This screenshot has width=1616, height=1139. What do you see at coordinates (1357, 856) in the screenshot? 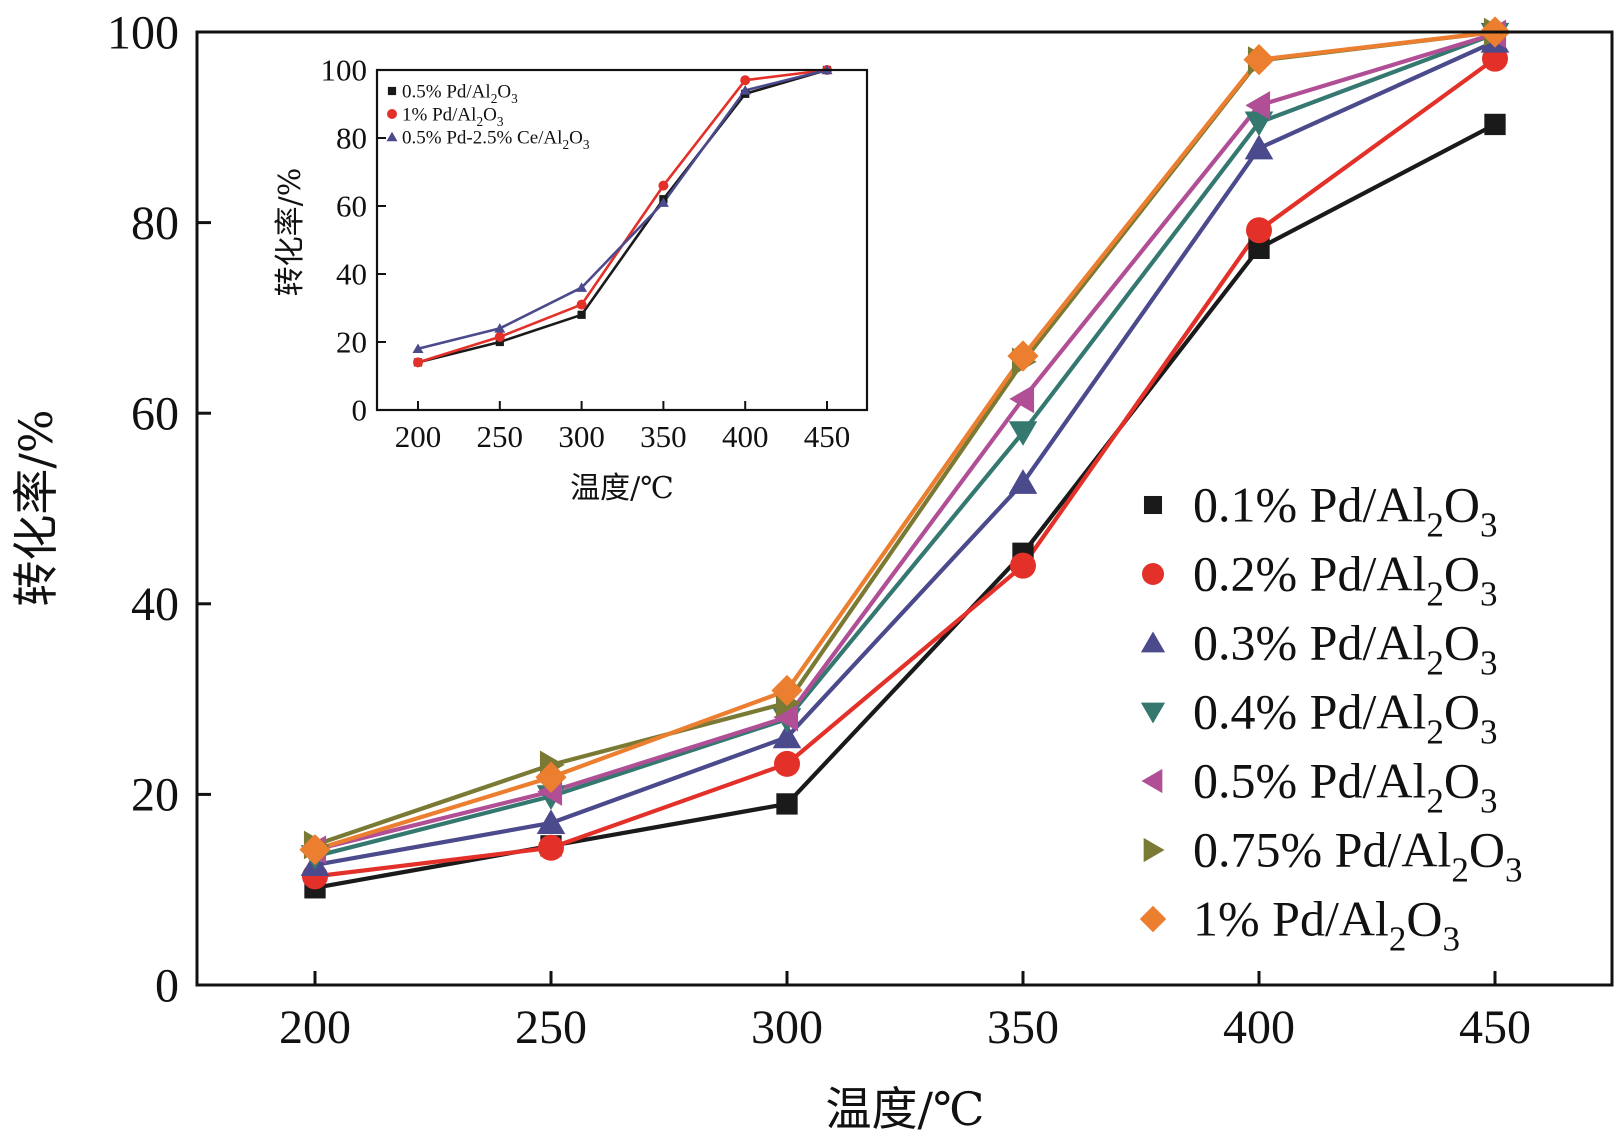
I see `main-legend-label: 0.75% Pd/Al2O3` at bounding box center [1357, 856].